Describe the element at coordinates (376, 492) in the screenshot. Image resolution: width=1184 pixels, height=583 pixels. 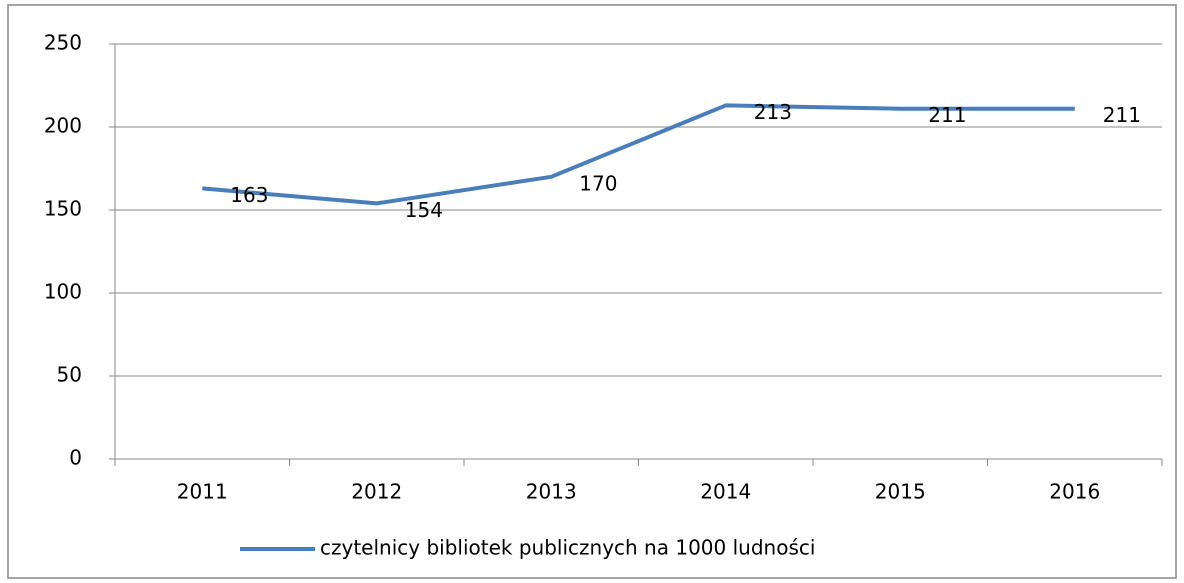
I see `x-tick-label: 2012` at that location.